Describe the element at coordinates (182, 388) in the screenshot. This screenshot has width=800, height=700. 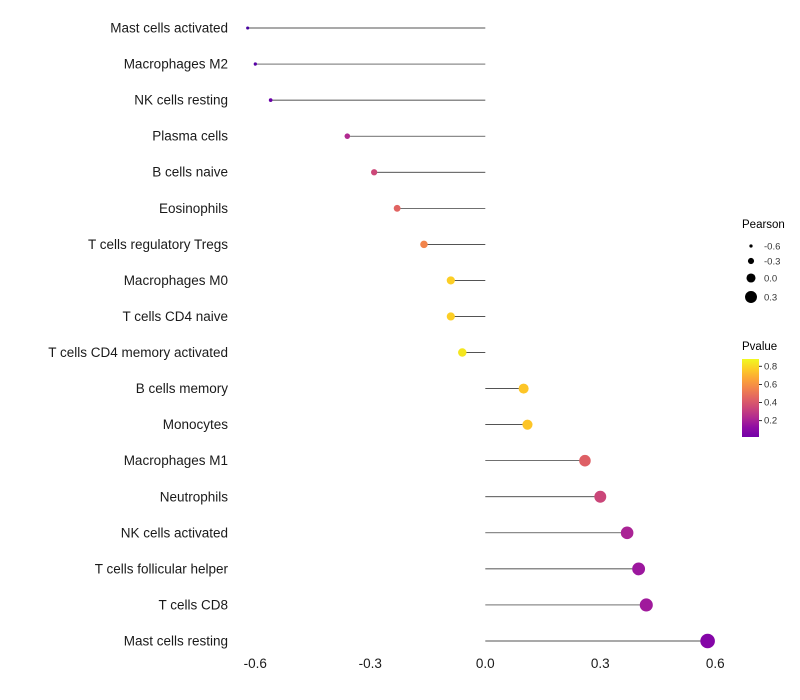
I see `category-label: B cells memory` at that location.